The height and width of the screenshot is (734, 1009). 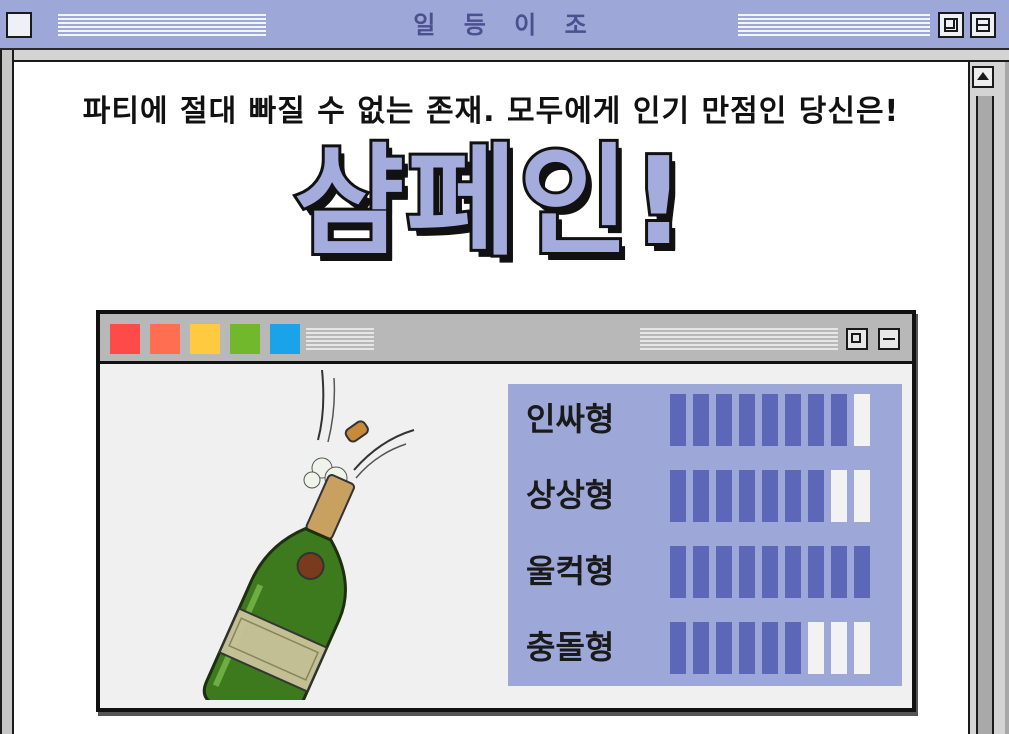 I want to click on card-titlebar-stripes-left, so click(x=340, y=339).